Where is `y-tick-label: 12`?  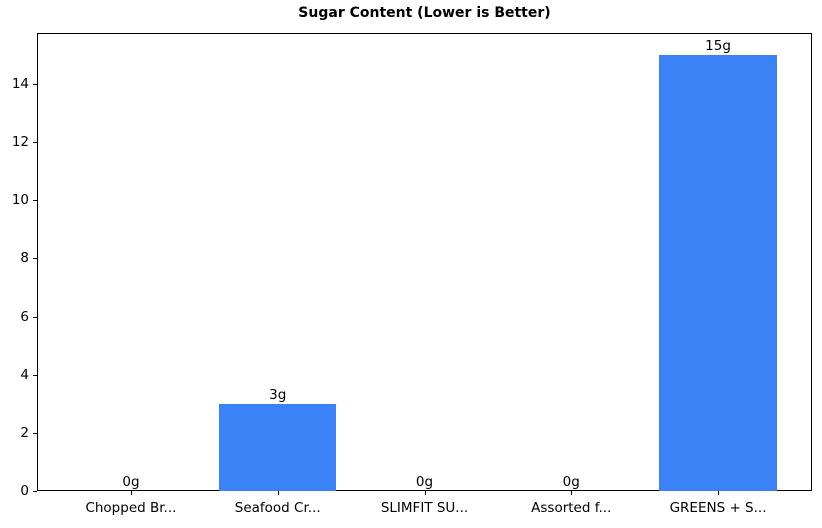
y-tick-label: 12 is located at coordinates (20, 142).